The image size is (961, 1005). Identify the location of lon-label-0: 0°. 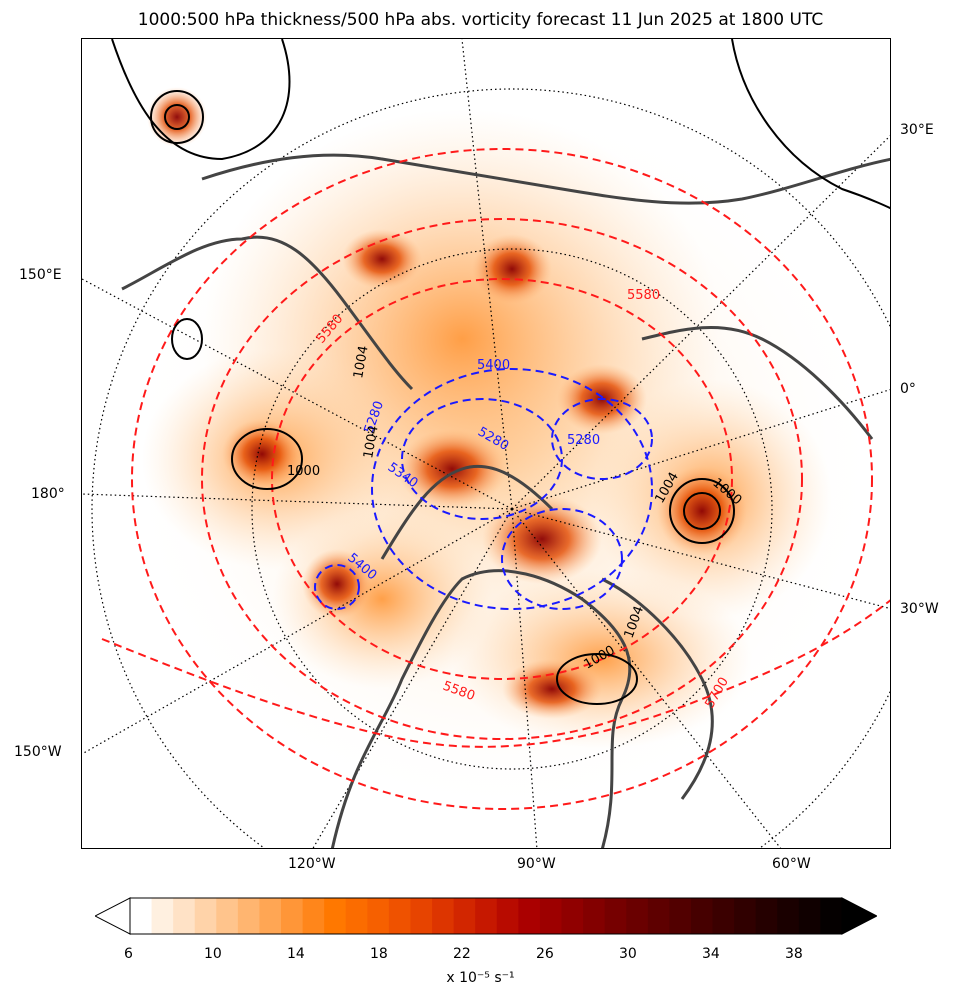
(908, 389).